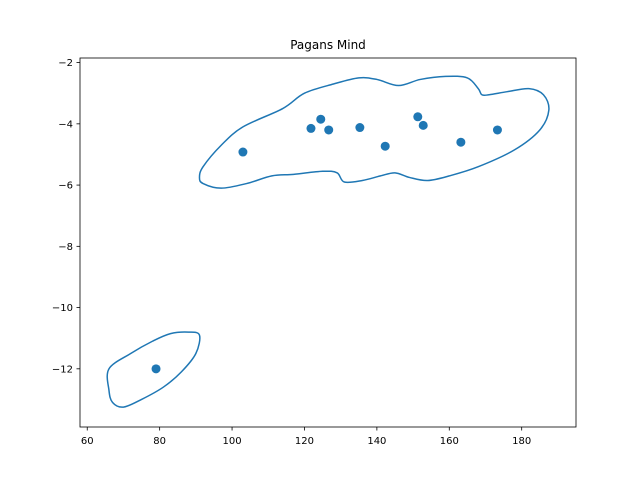 The image size is (640, 480). I want to click on y-tick-label: −10, so click(62, 308).